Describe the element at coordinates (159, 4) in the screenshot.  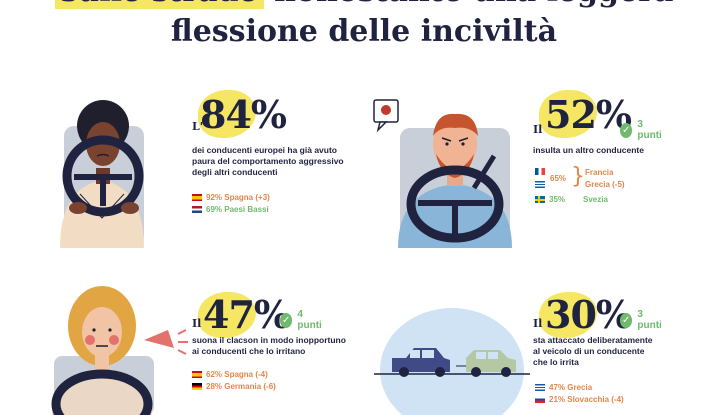
I see `title-highlight: sulle strade` at that location.